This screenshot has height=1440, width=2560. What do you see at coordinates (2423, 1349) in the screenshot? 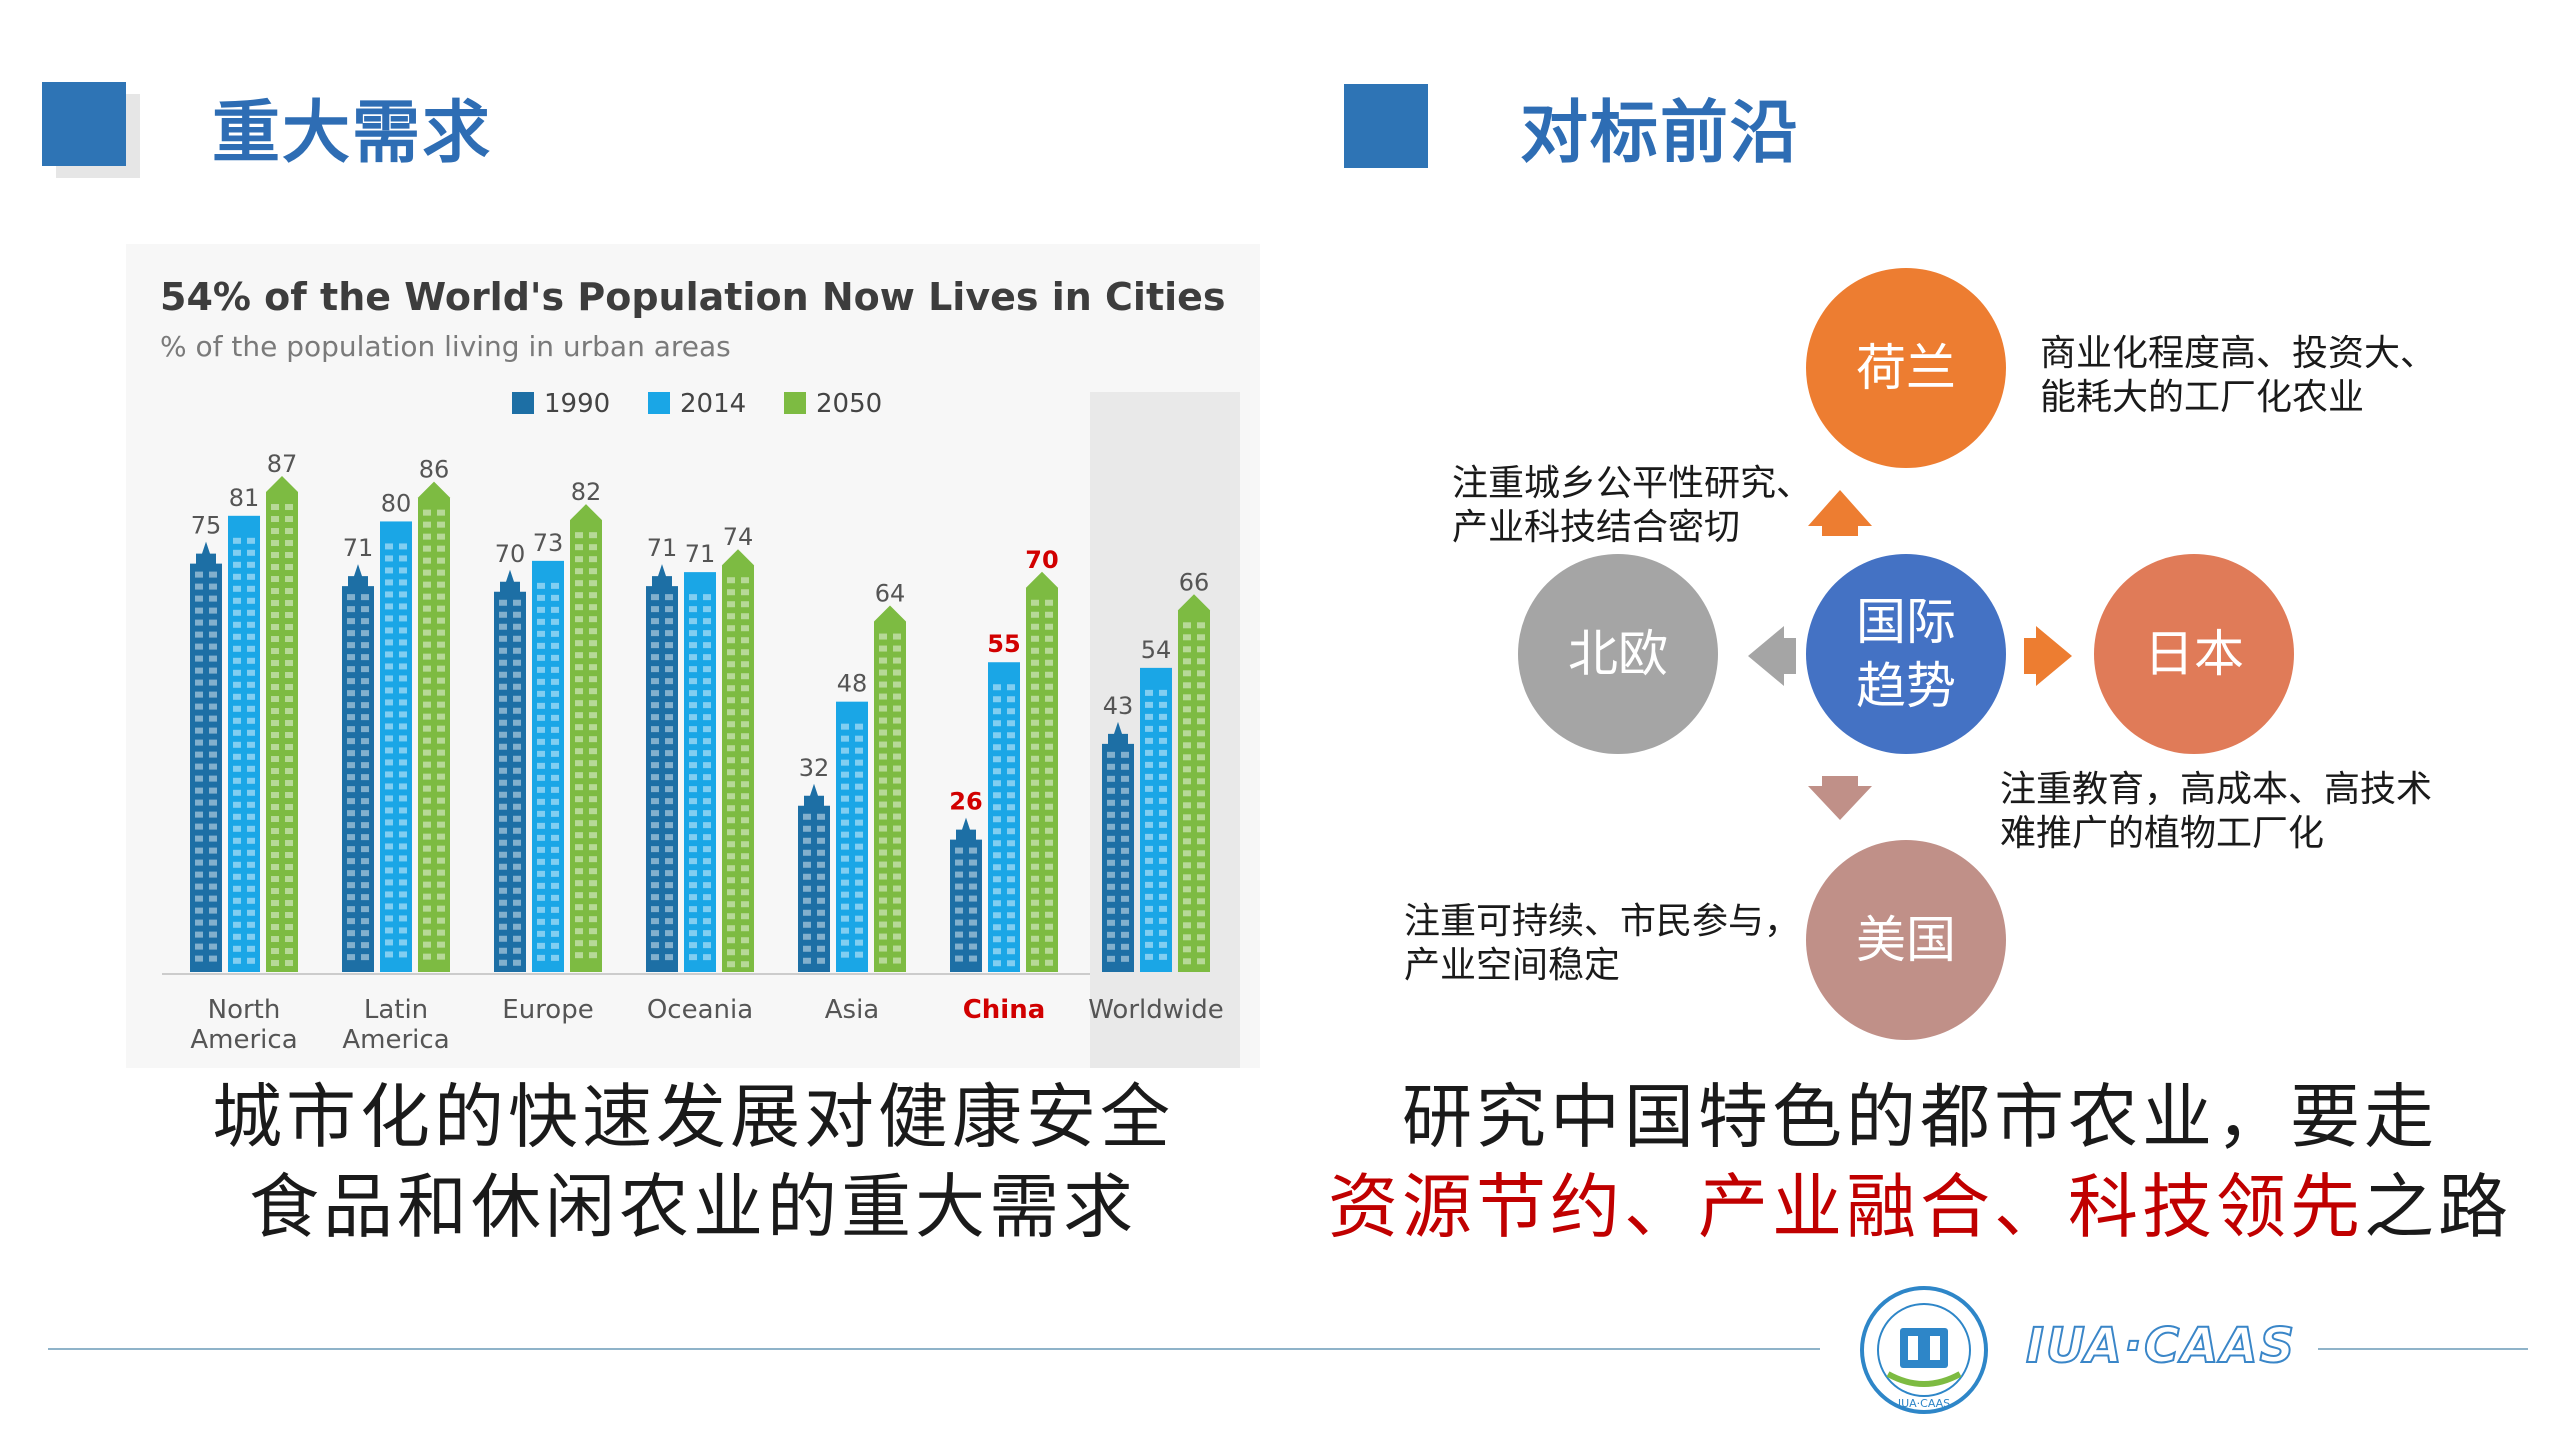
I see `footer-line-right` at bounding box center [2423, 1349].